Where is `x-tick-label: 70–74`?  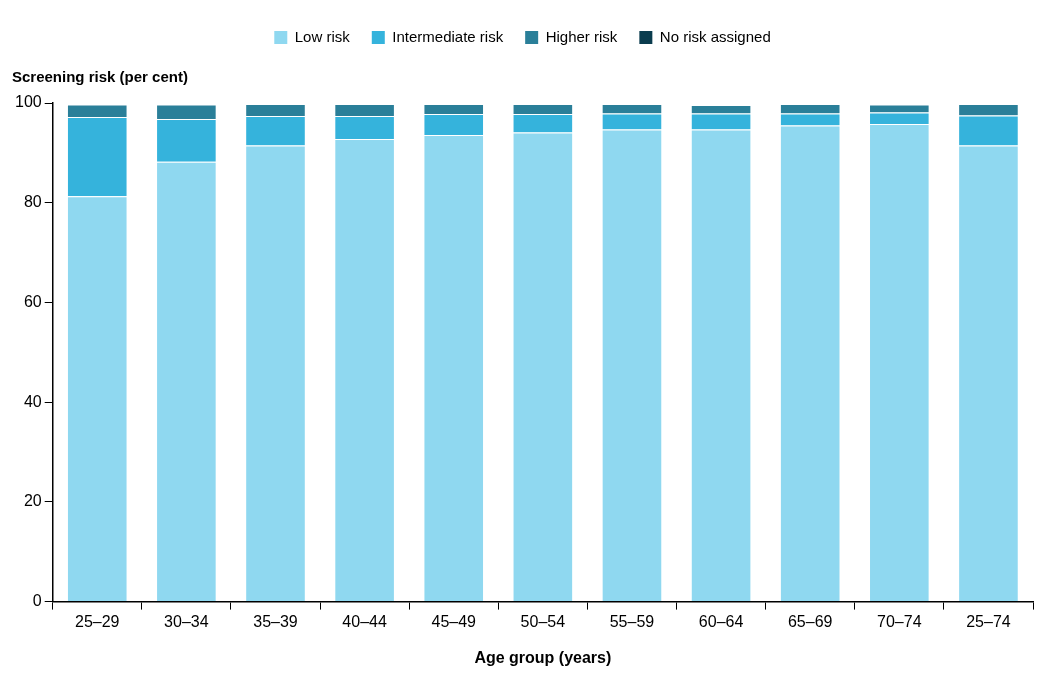
x-tick-label: 70–74 is located at coordinates (899, 621).